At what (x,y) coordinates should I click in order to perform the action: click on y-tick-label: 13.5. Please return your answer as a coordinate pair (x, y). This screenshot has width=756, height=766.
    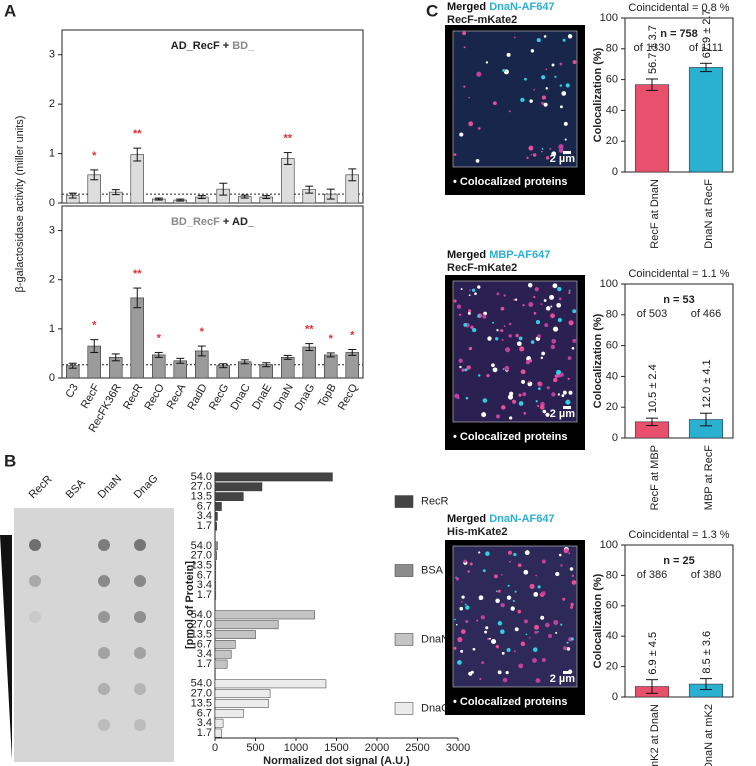
    Looking at the image, I should click on (201, 565).